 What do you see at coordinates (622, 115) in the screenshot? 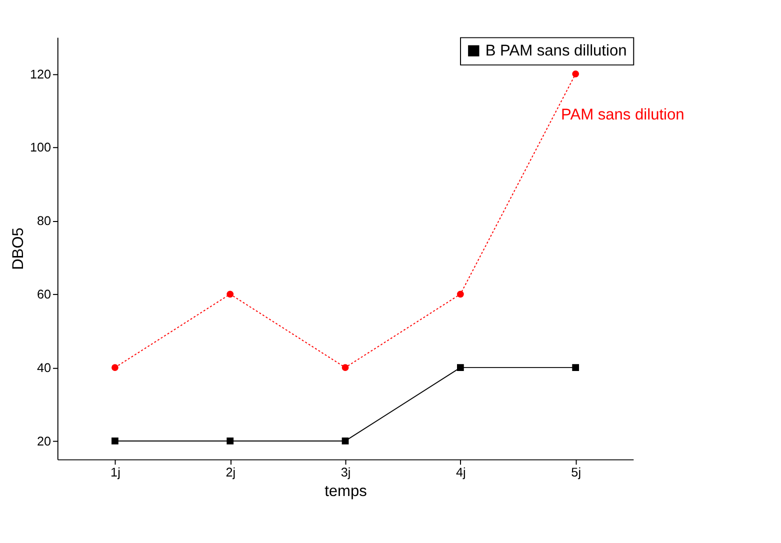
I see `annotation: PAM sans dilution` at bounding box center [622, 115].